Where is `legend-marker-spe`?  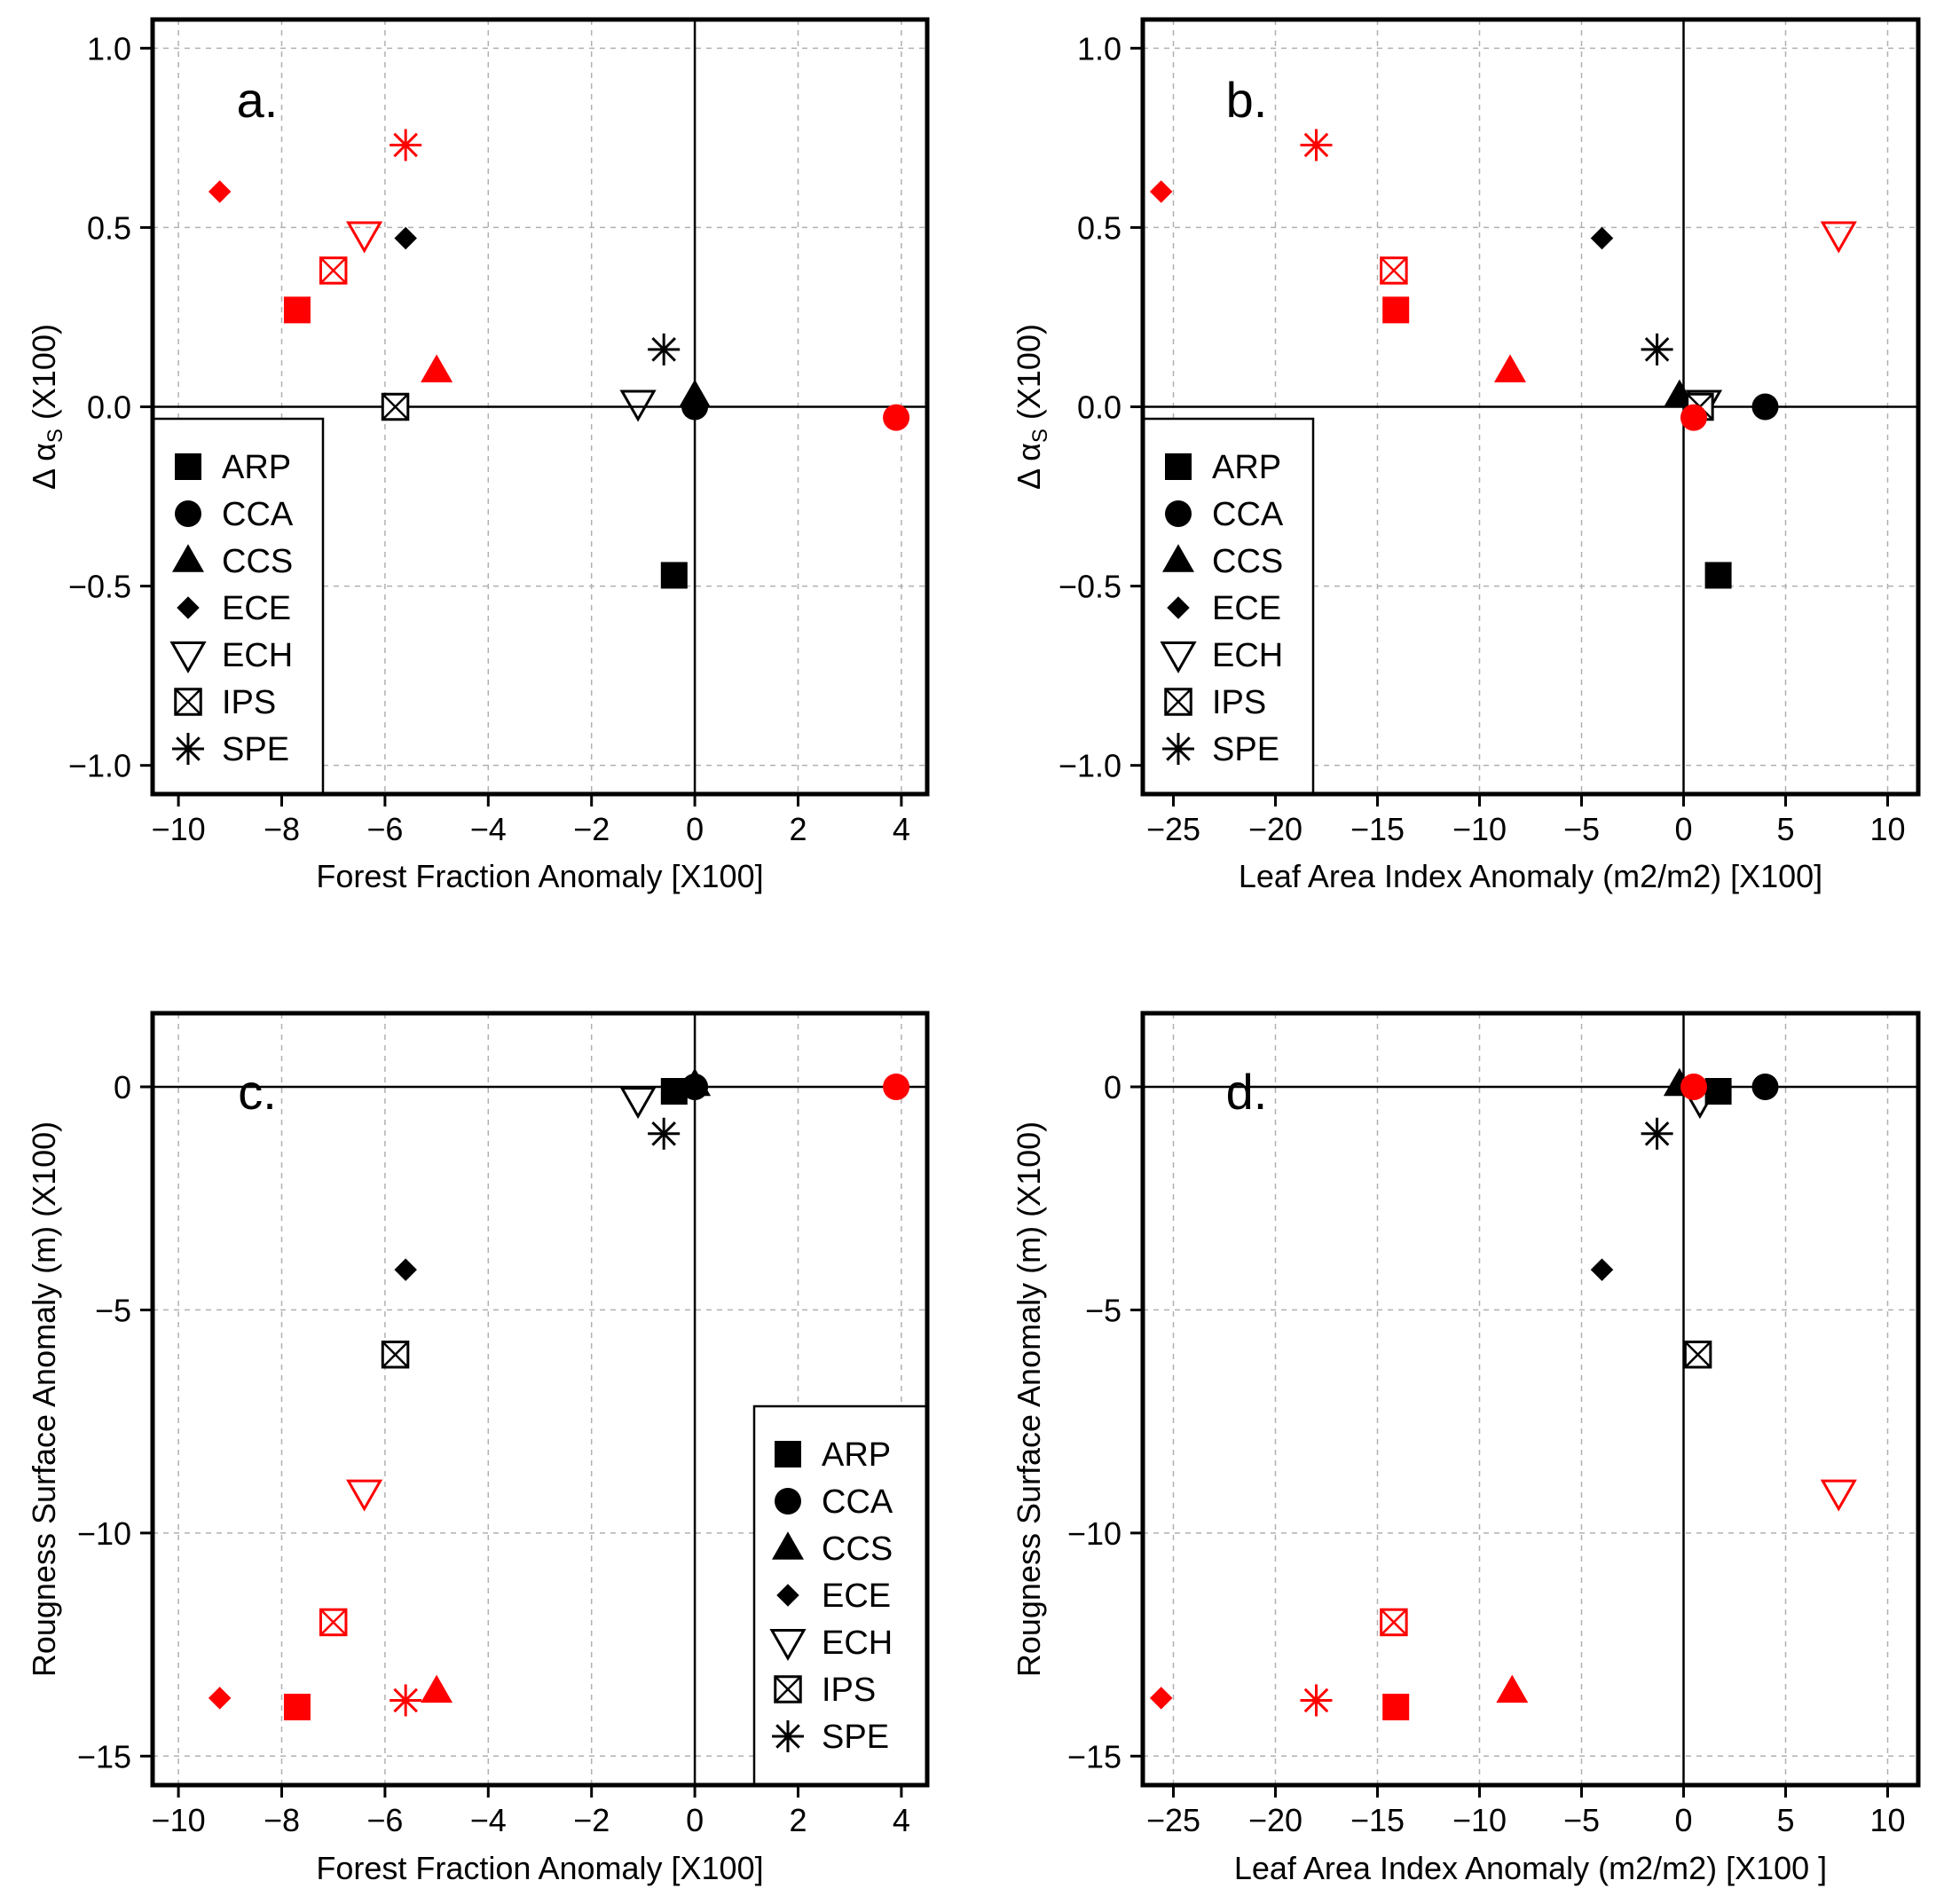 legend-marker-spe is located at coordinates (1178, 749).